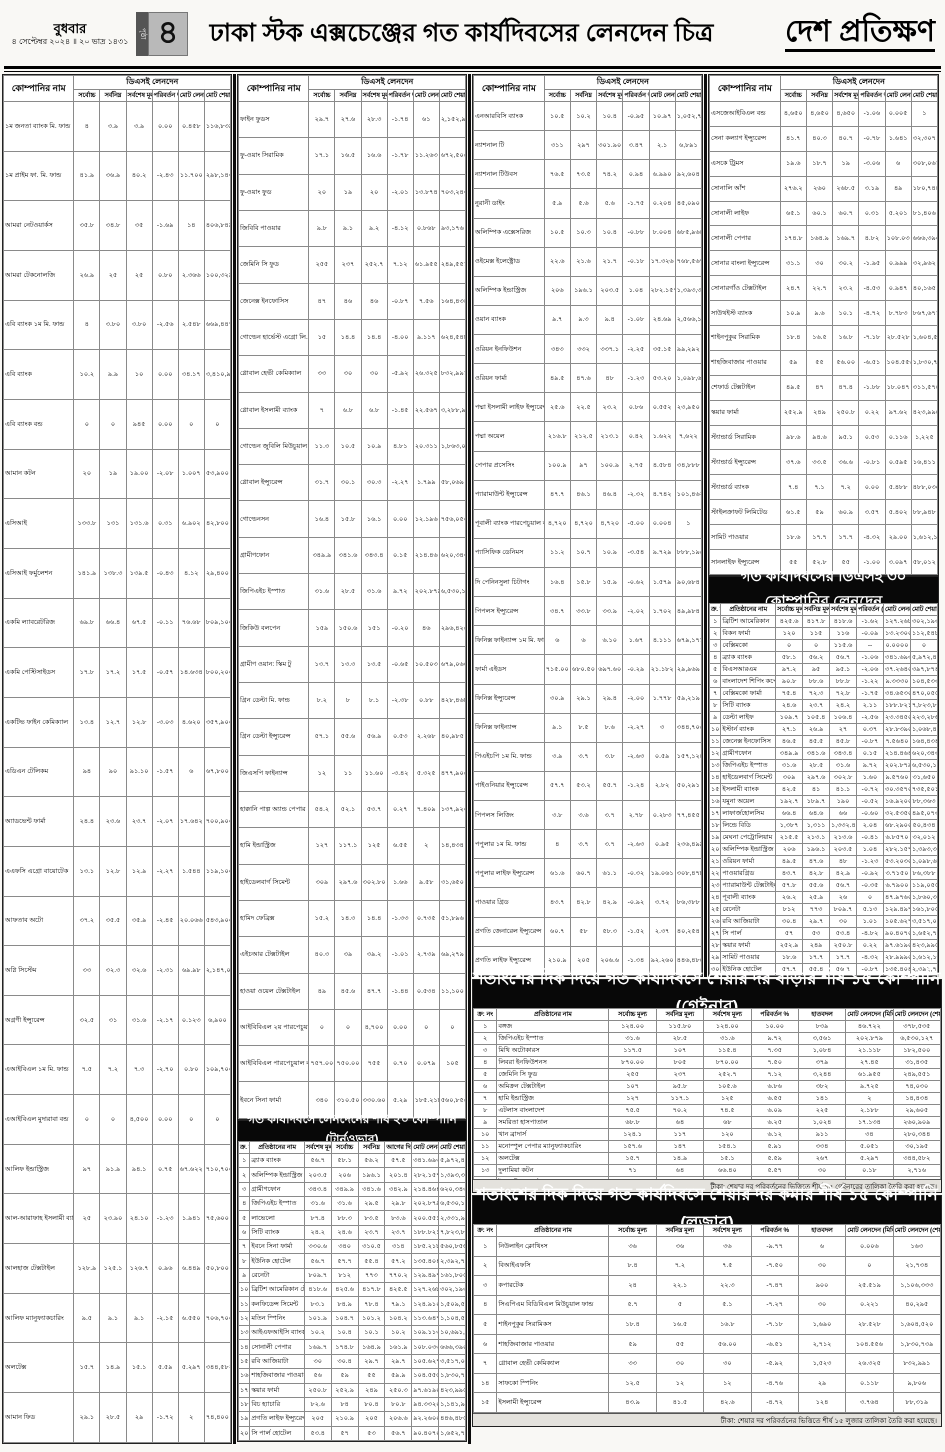 The width and height of the screenshot is (945, 1452). Describe the element at coordinates (583, 698) in the screenshot. I see `table-cell: ২৯.১` at that location.